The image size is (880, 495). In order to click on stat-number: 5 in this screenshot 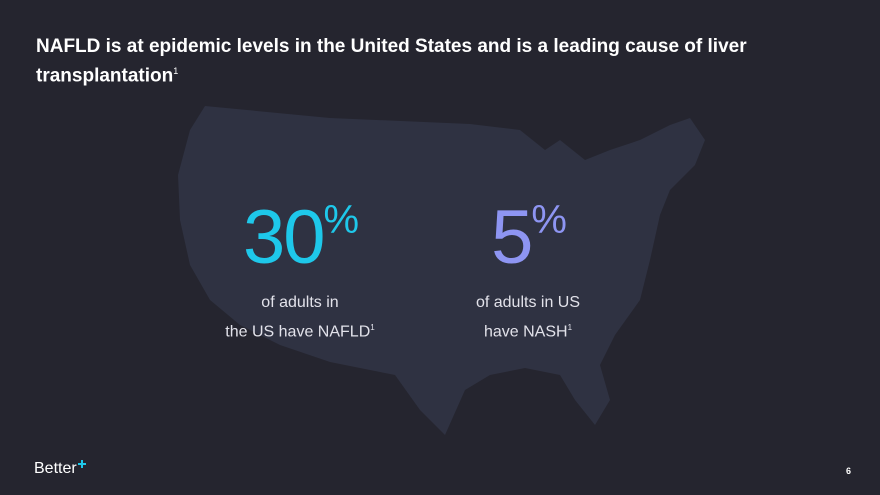, I will do `click(512, 237)`.